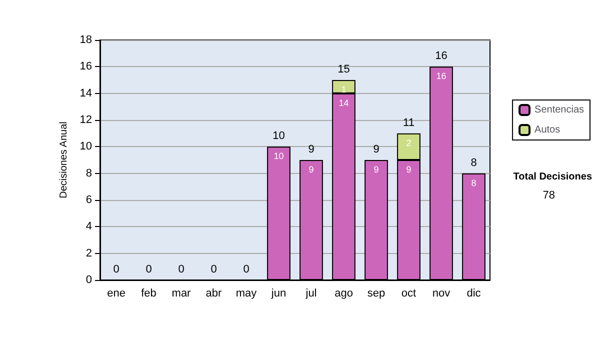 This screenshot has width=600, height=340. I want to click on x-tick-label: abr, so click(214, 294).